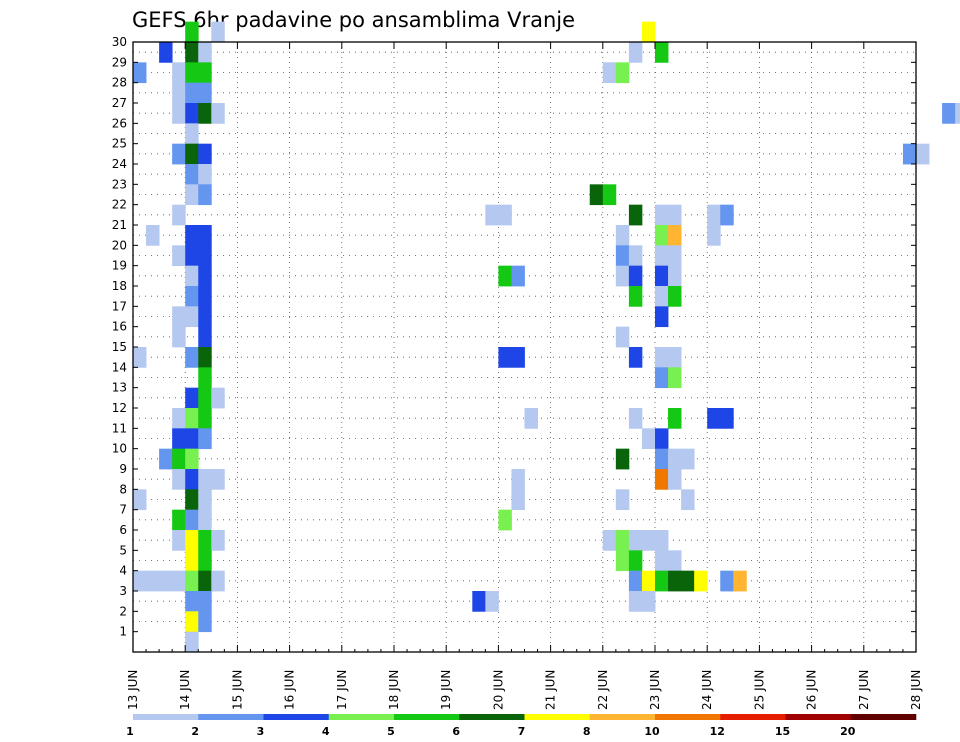 Image resolution: width=960 pixels, height=742 pixels. Describe the element at coordinates (119, 388) in the screenshot. I see `y-tick-label: 13` at that location.